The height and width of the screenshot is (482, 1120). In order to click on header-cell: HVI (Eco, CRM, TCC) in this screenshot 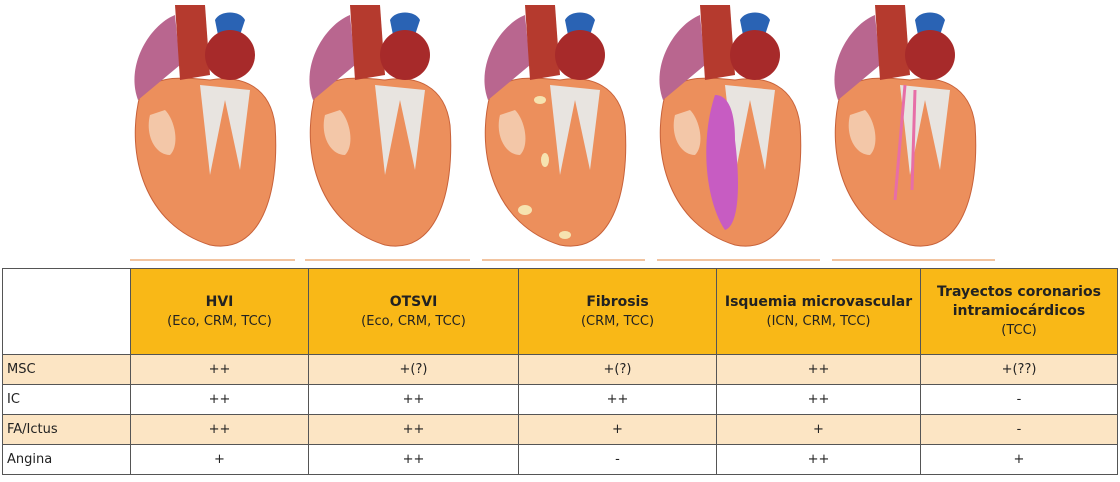, I will do `click(219, 311)`.